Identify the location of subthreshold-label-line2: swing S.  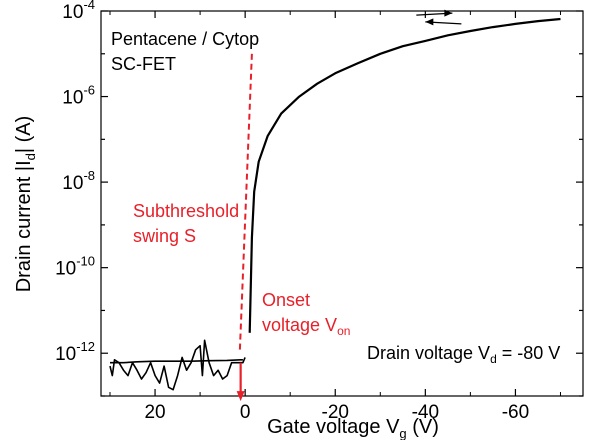
(164, 236).